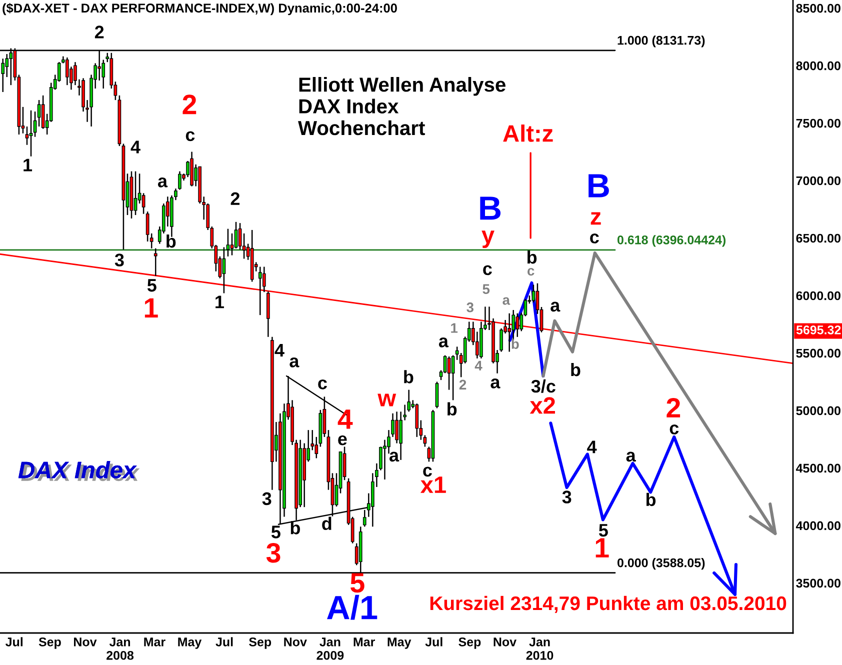  I want to click on annotation: w, so click(387, 400).